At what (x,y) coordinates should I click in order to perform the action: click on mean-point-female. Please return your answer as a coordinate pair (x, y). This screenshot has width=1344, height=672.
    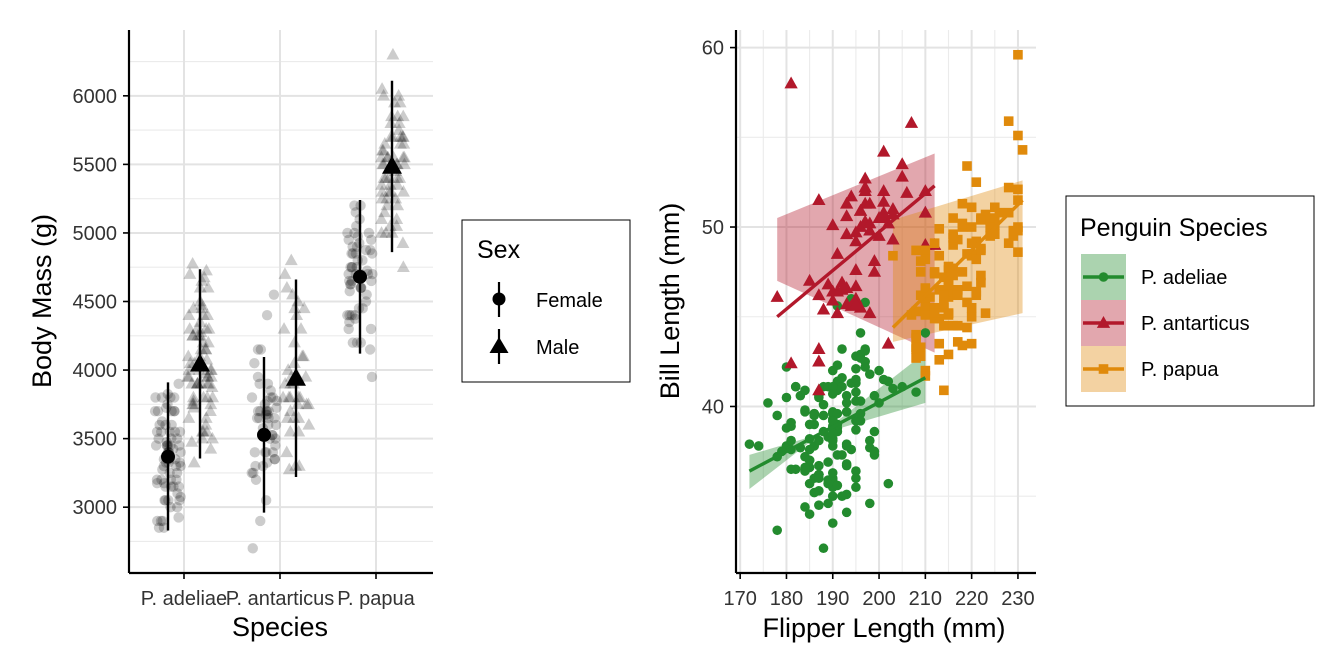
    Looking at the image, I should click on (168, 456).